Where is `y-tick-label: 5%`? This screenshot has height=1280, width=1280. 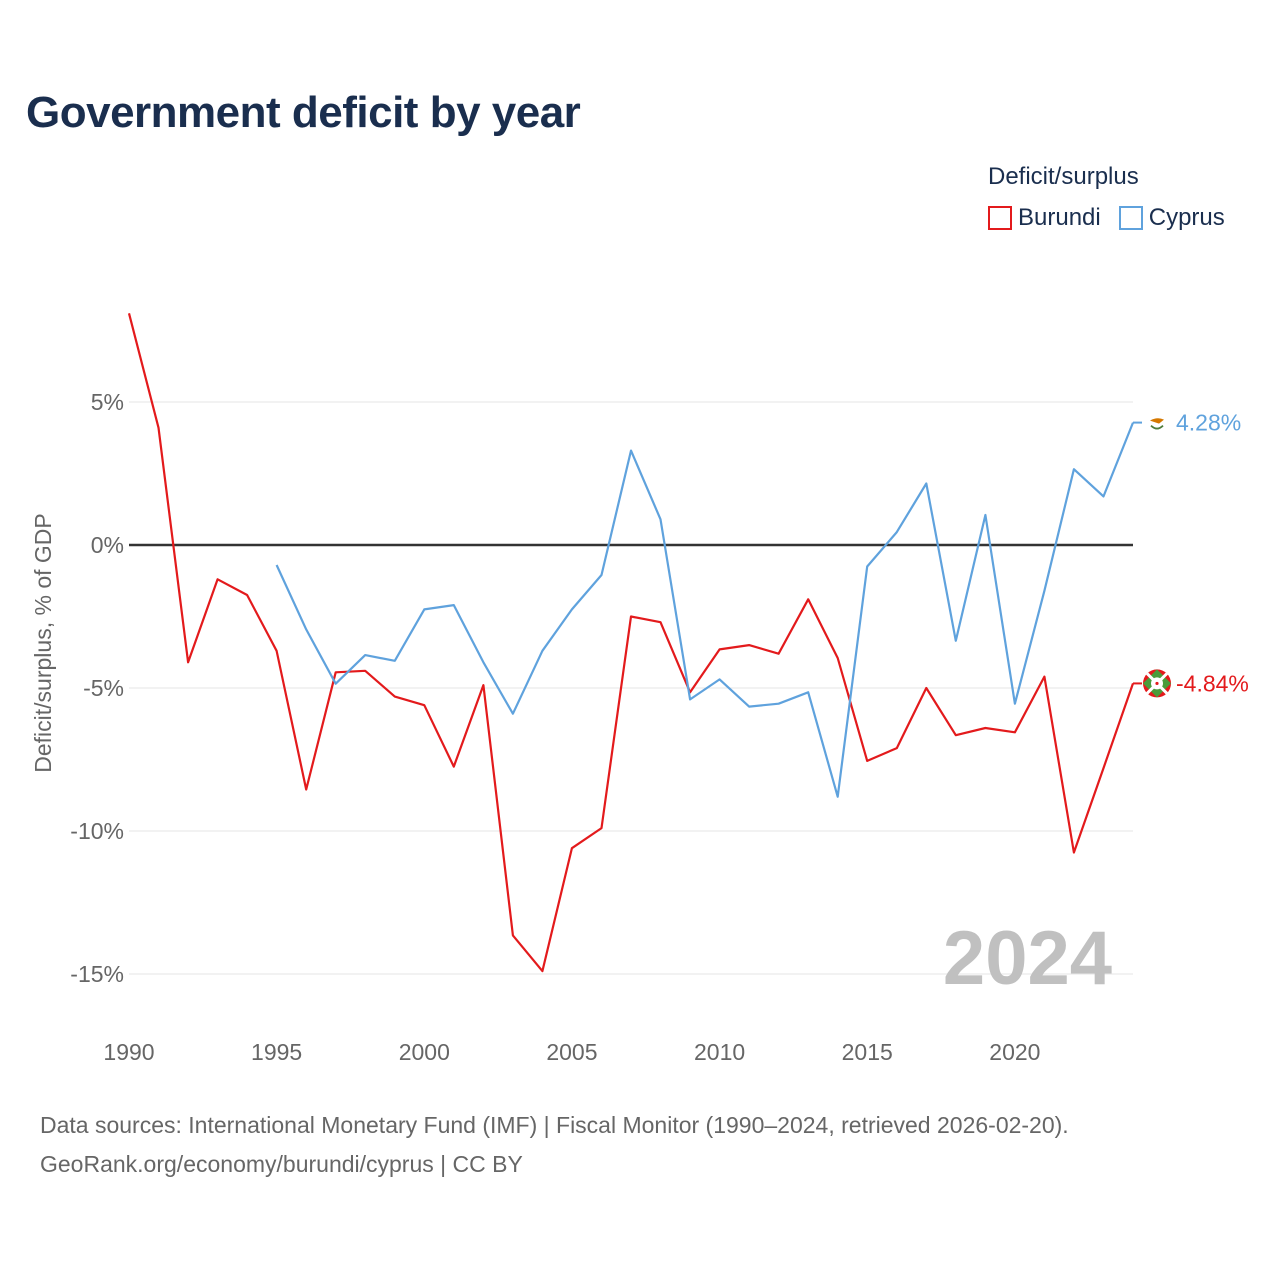 y-tick-label: 5% is located at coordinates (107, 402).